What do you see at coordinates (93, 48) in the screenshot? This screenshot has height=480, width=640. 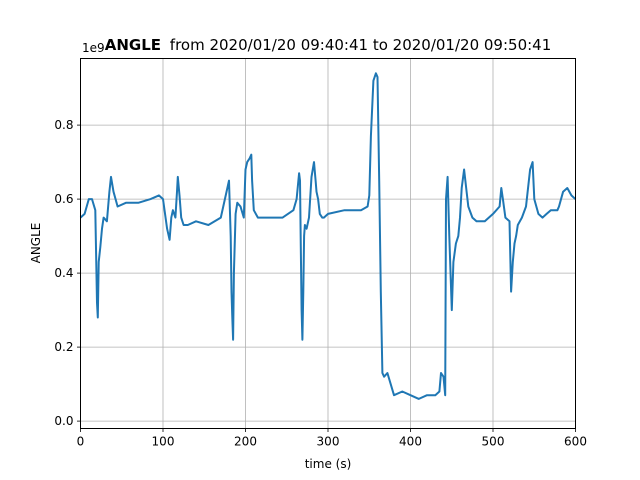 I see `y-offset-text: 1e9` at bounding box center [93, 48].